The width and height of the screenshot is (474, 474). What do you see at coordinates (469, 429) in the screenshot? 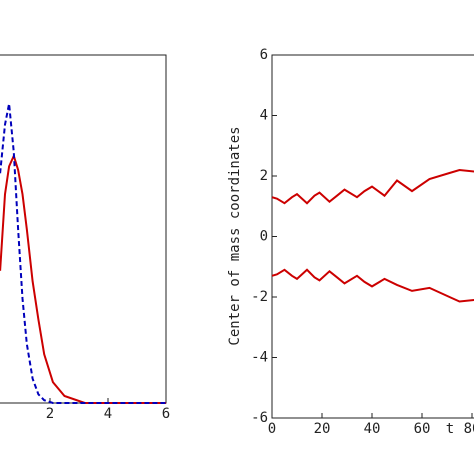
I see `x-tick-label: 80` at bounding box center [469, 429].